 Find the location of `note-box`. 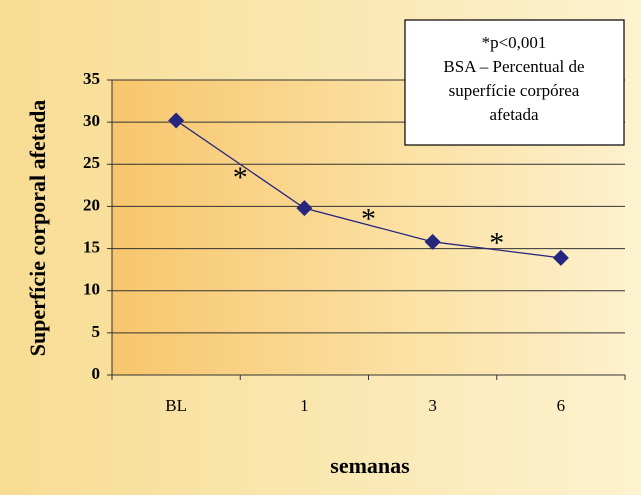

note-box is located at coordinates (514, 82).